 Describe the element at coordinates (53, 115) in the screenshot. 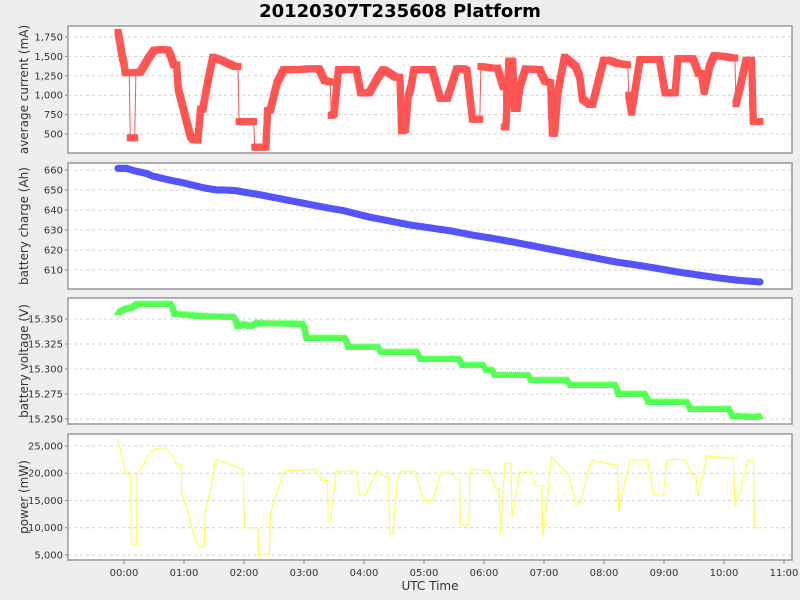

I see `y-tick-label: 750` at that location.